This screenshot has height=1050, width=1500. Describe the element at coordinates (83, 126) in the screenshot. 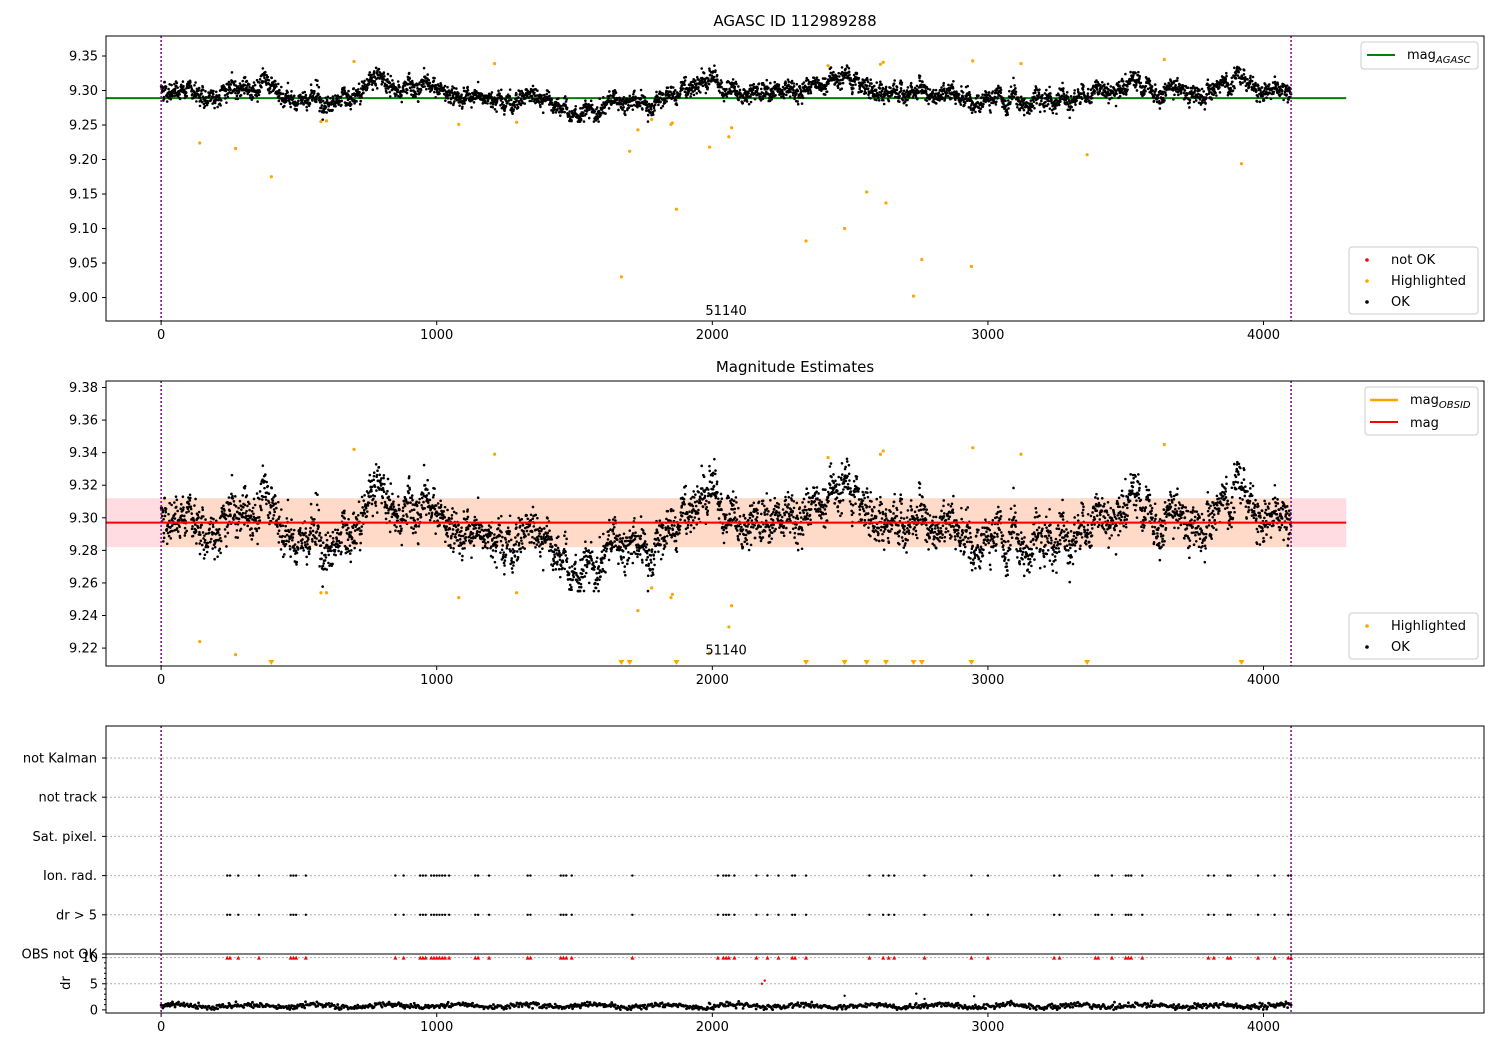

I see `y-tick-label: 9.25` at that location.